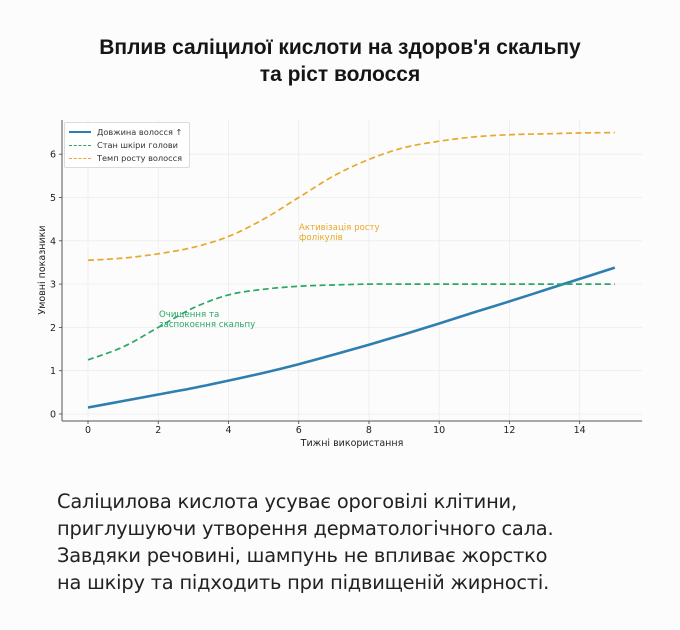 The image size is (680, 630). I want to click on y-tick-label: 5, so click(53, 198).